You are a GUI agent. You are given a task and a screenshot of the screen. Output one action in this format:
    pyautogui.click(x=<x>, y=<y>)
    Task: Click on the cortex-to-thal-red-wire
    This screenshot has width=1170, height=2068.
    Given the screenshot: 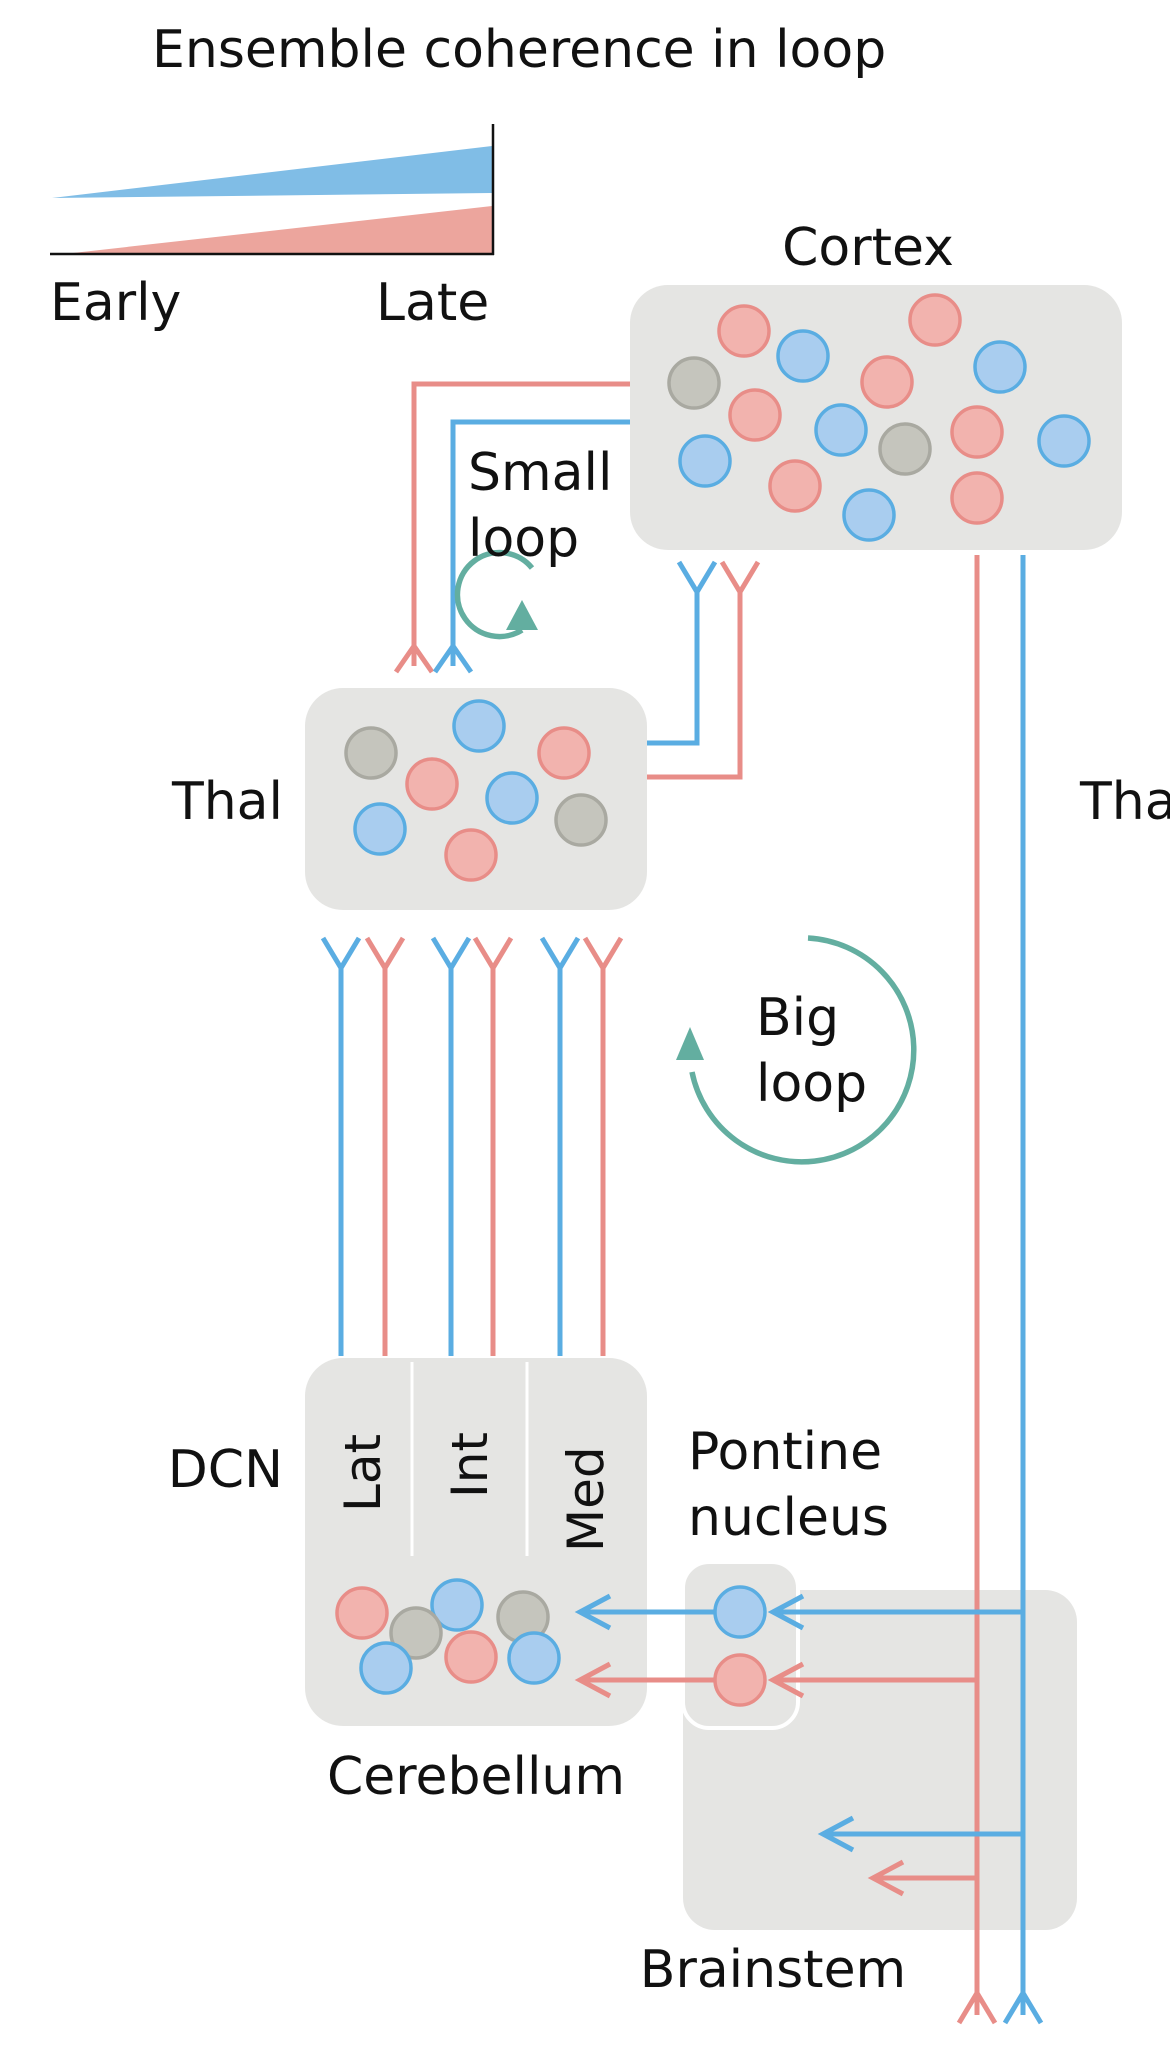 What is the action you would take?
    pyautogui.click(x=520, y=523)
    